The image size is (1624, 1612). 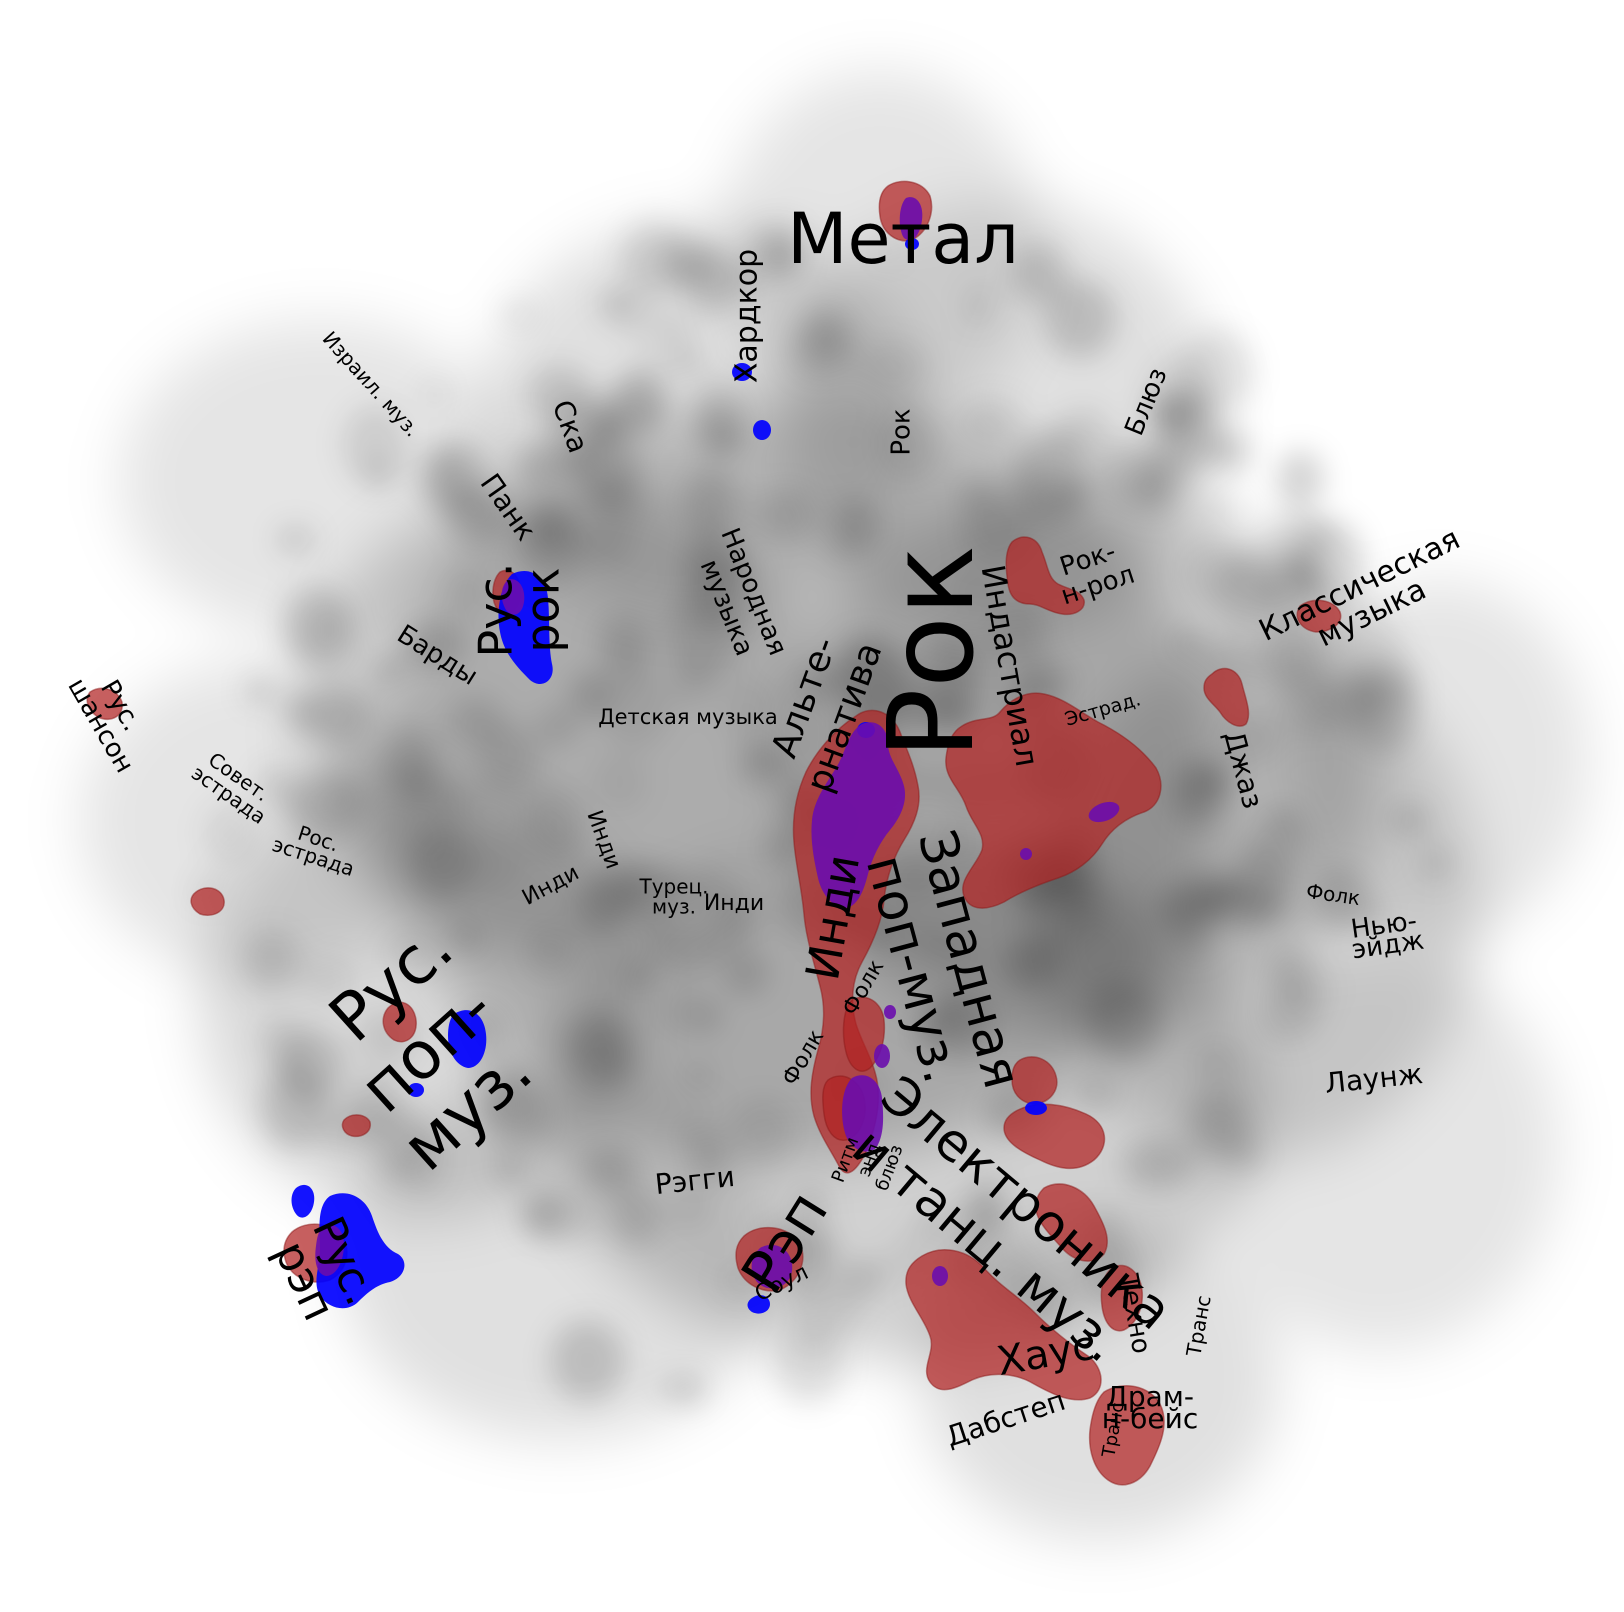 I want to click on overlap-rus-rap, so click(x=329, y=1250).